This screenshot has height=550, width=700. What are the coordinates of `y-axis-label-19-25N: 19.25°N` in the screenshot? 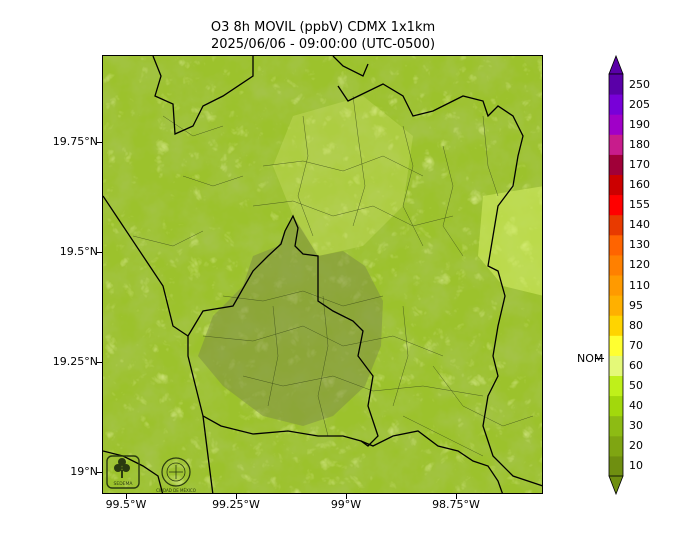 It's located at (75, 361).